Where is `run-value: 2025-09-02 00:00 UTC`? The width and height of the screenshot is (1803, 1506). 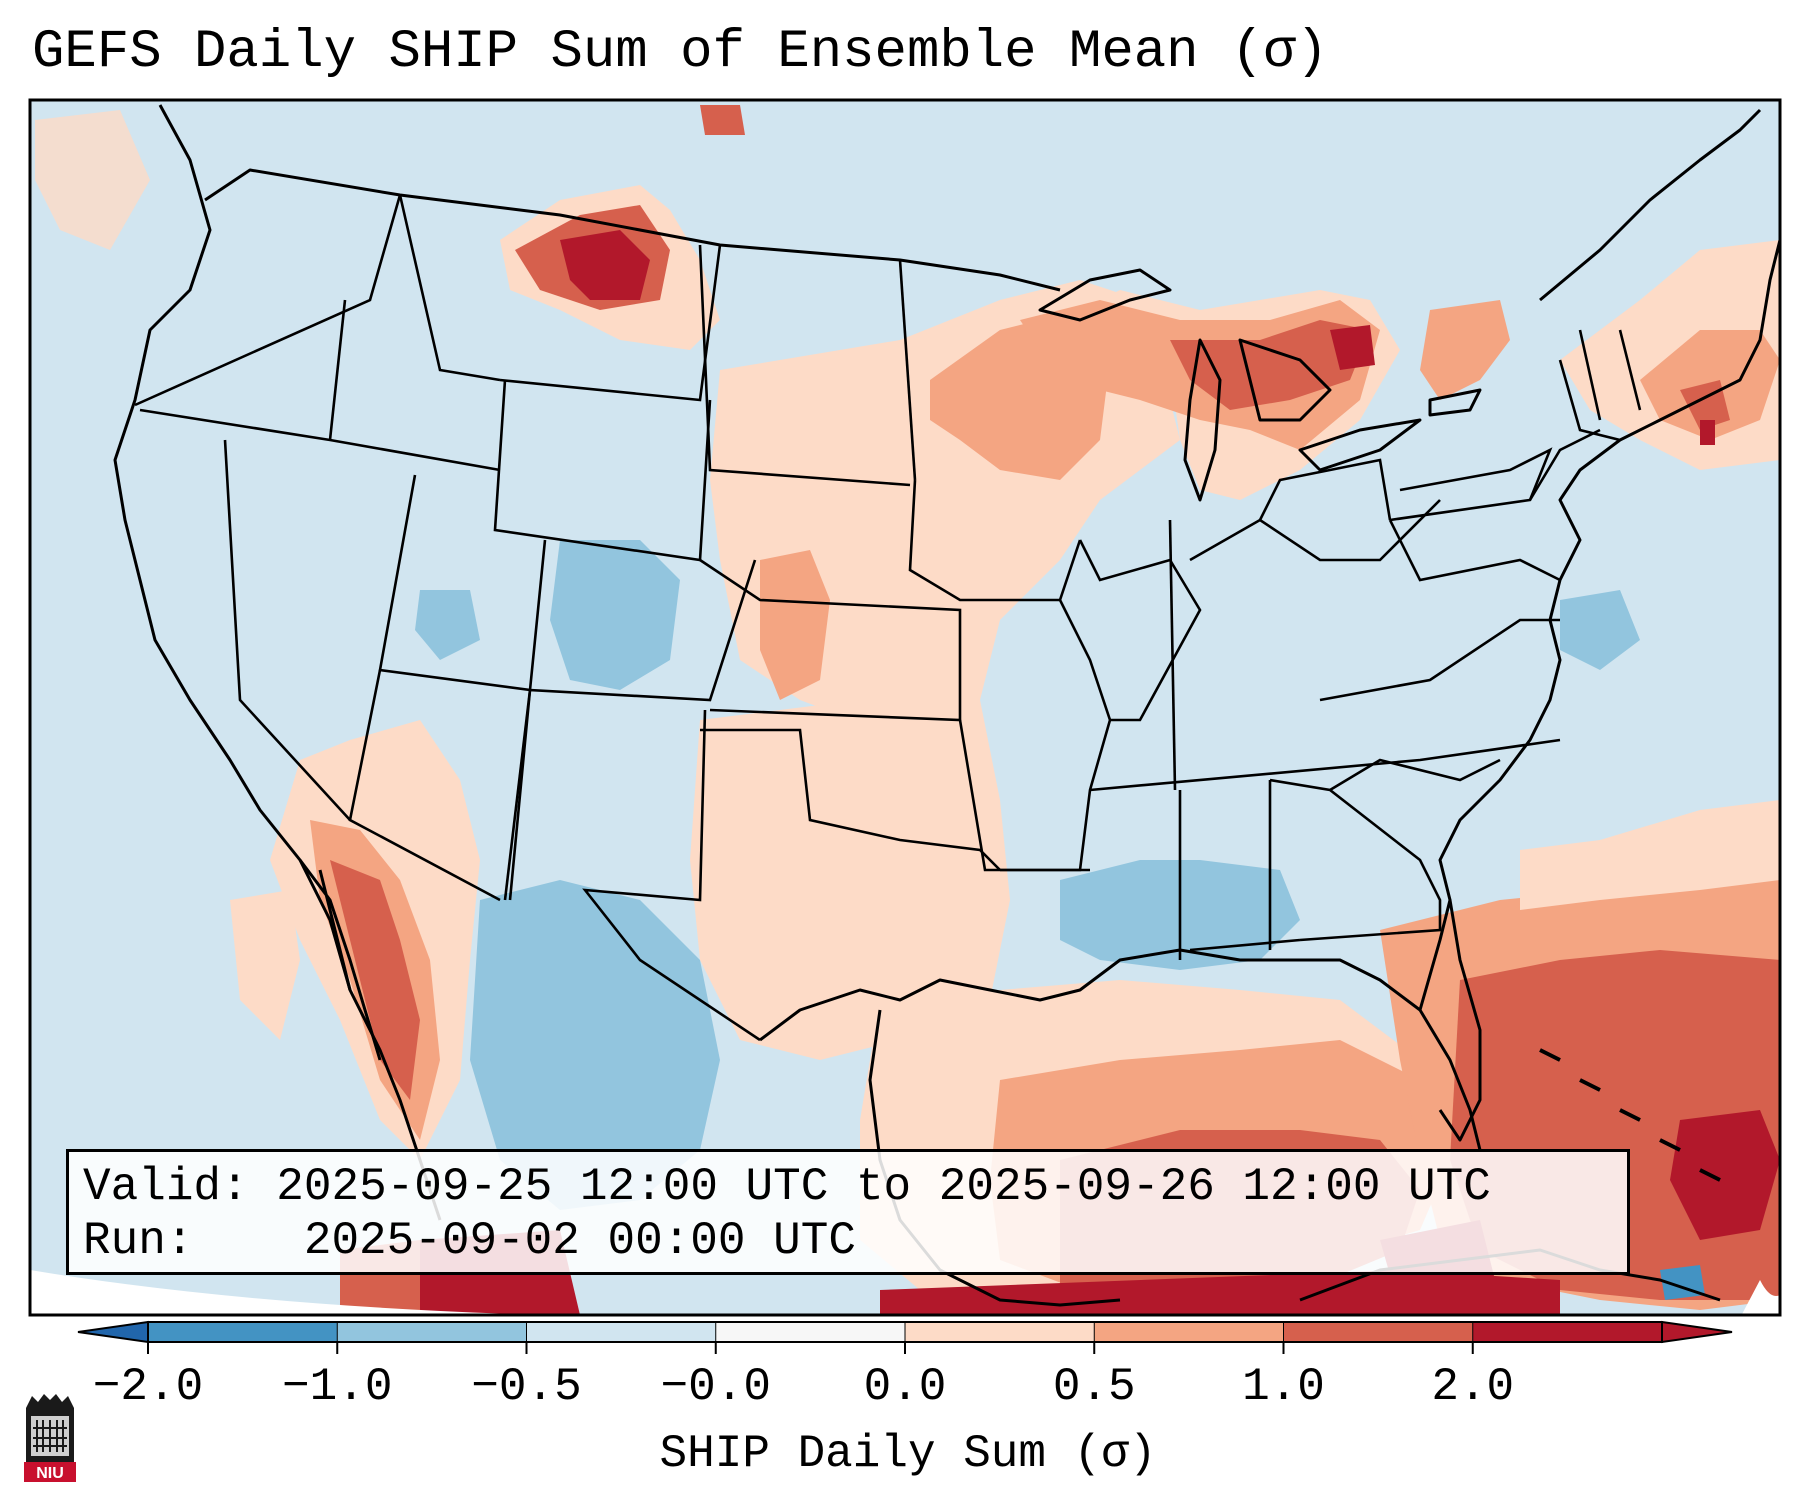 run-value: 2025-09-02 00:00 UTC is located at coordinates (579, 1241).